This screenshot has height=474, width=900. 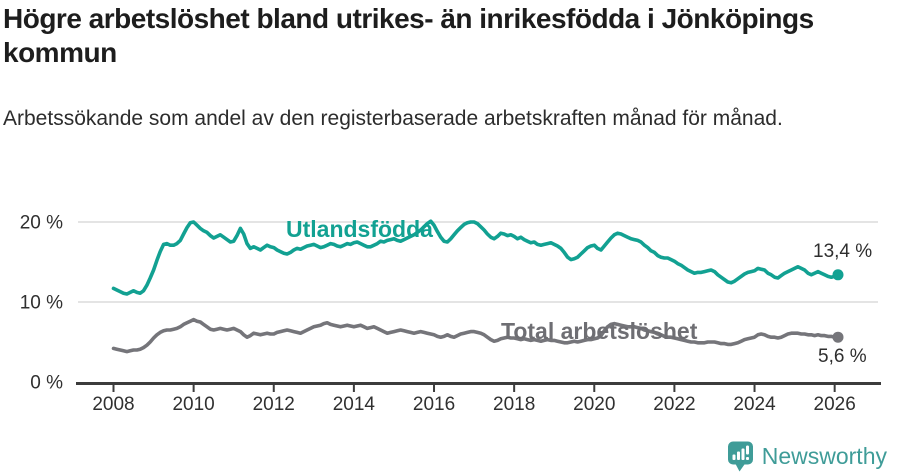 I want to click on svg-text: 2010, so click(x=193, y=404).